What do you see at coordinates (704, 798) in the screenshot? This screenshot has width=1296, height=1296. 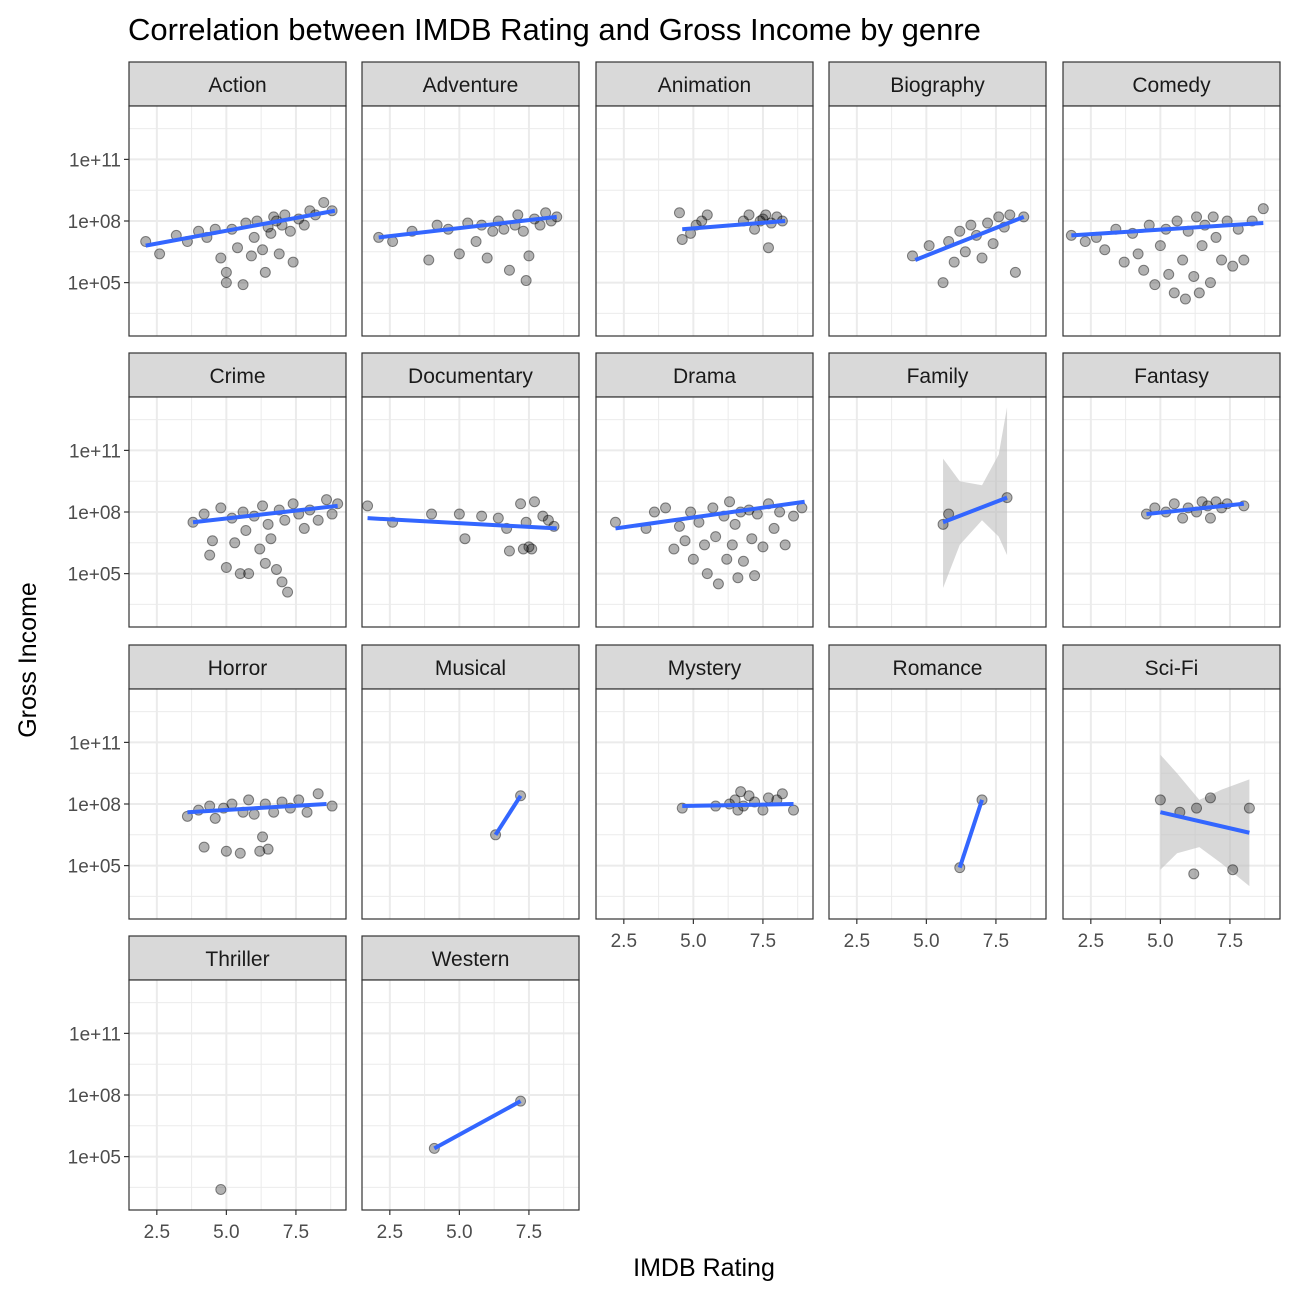 I see `facet-panel-mystery: Mystery 2.5 5.0 7.5` at bounding box center [704, 798].